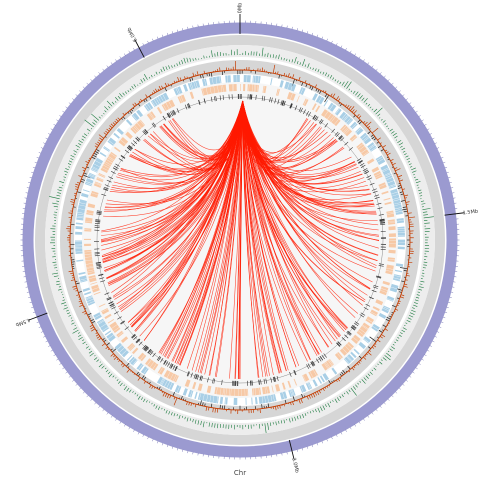 The image size is (480, 480). Describe the element at coordinates (132, 34) in the screenshot. I see `scale-label: 6.0Mb` at that location.